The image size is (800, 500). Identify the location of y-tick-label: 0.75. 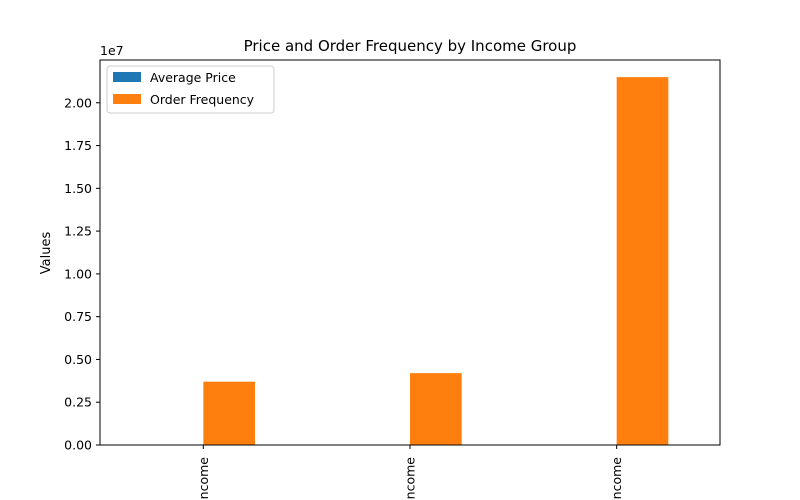
(78, 316).